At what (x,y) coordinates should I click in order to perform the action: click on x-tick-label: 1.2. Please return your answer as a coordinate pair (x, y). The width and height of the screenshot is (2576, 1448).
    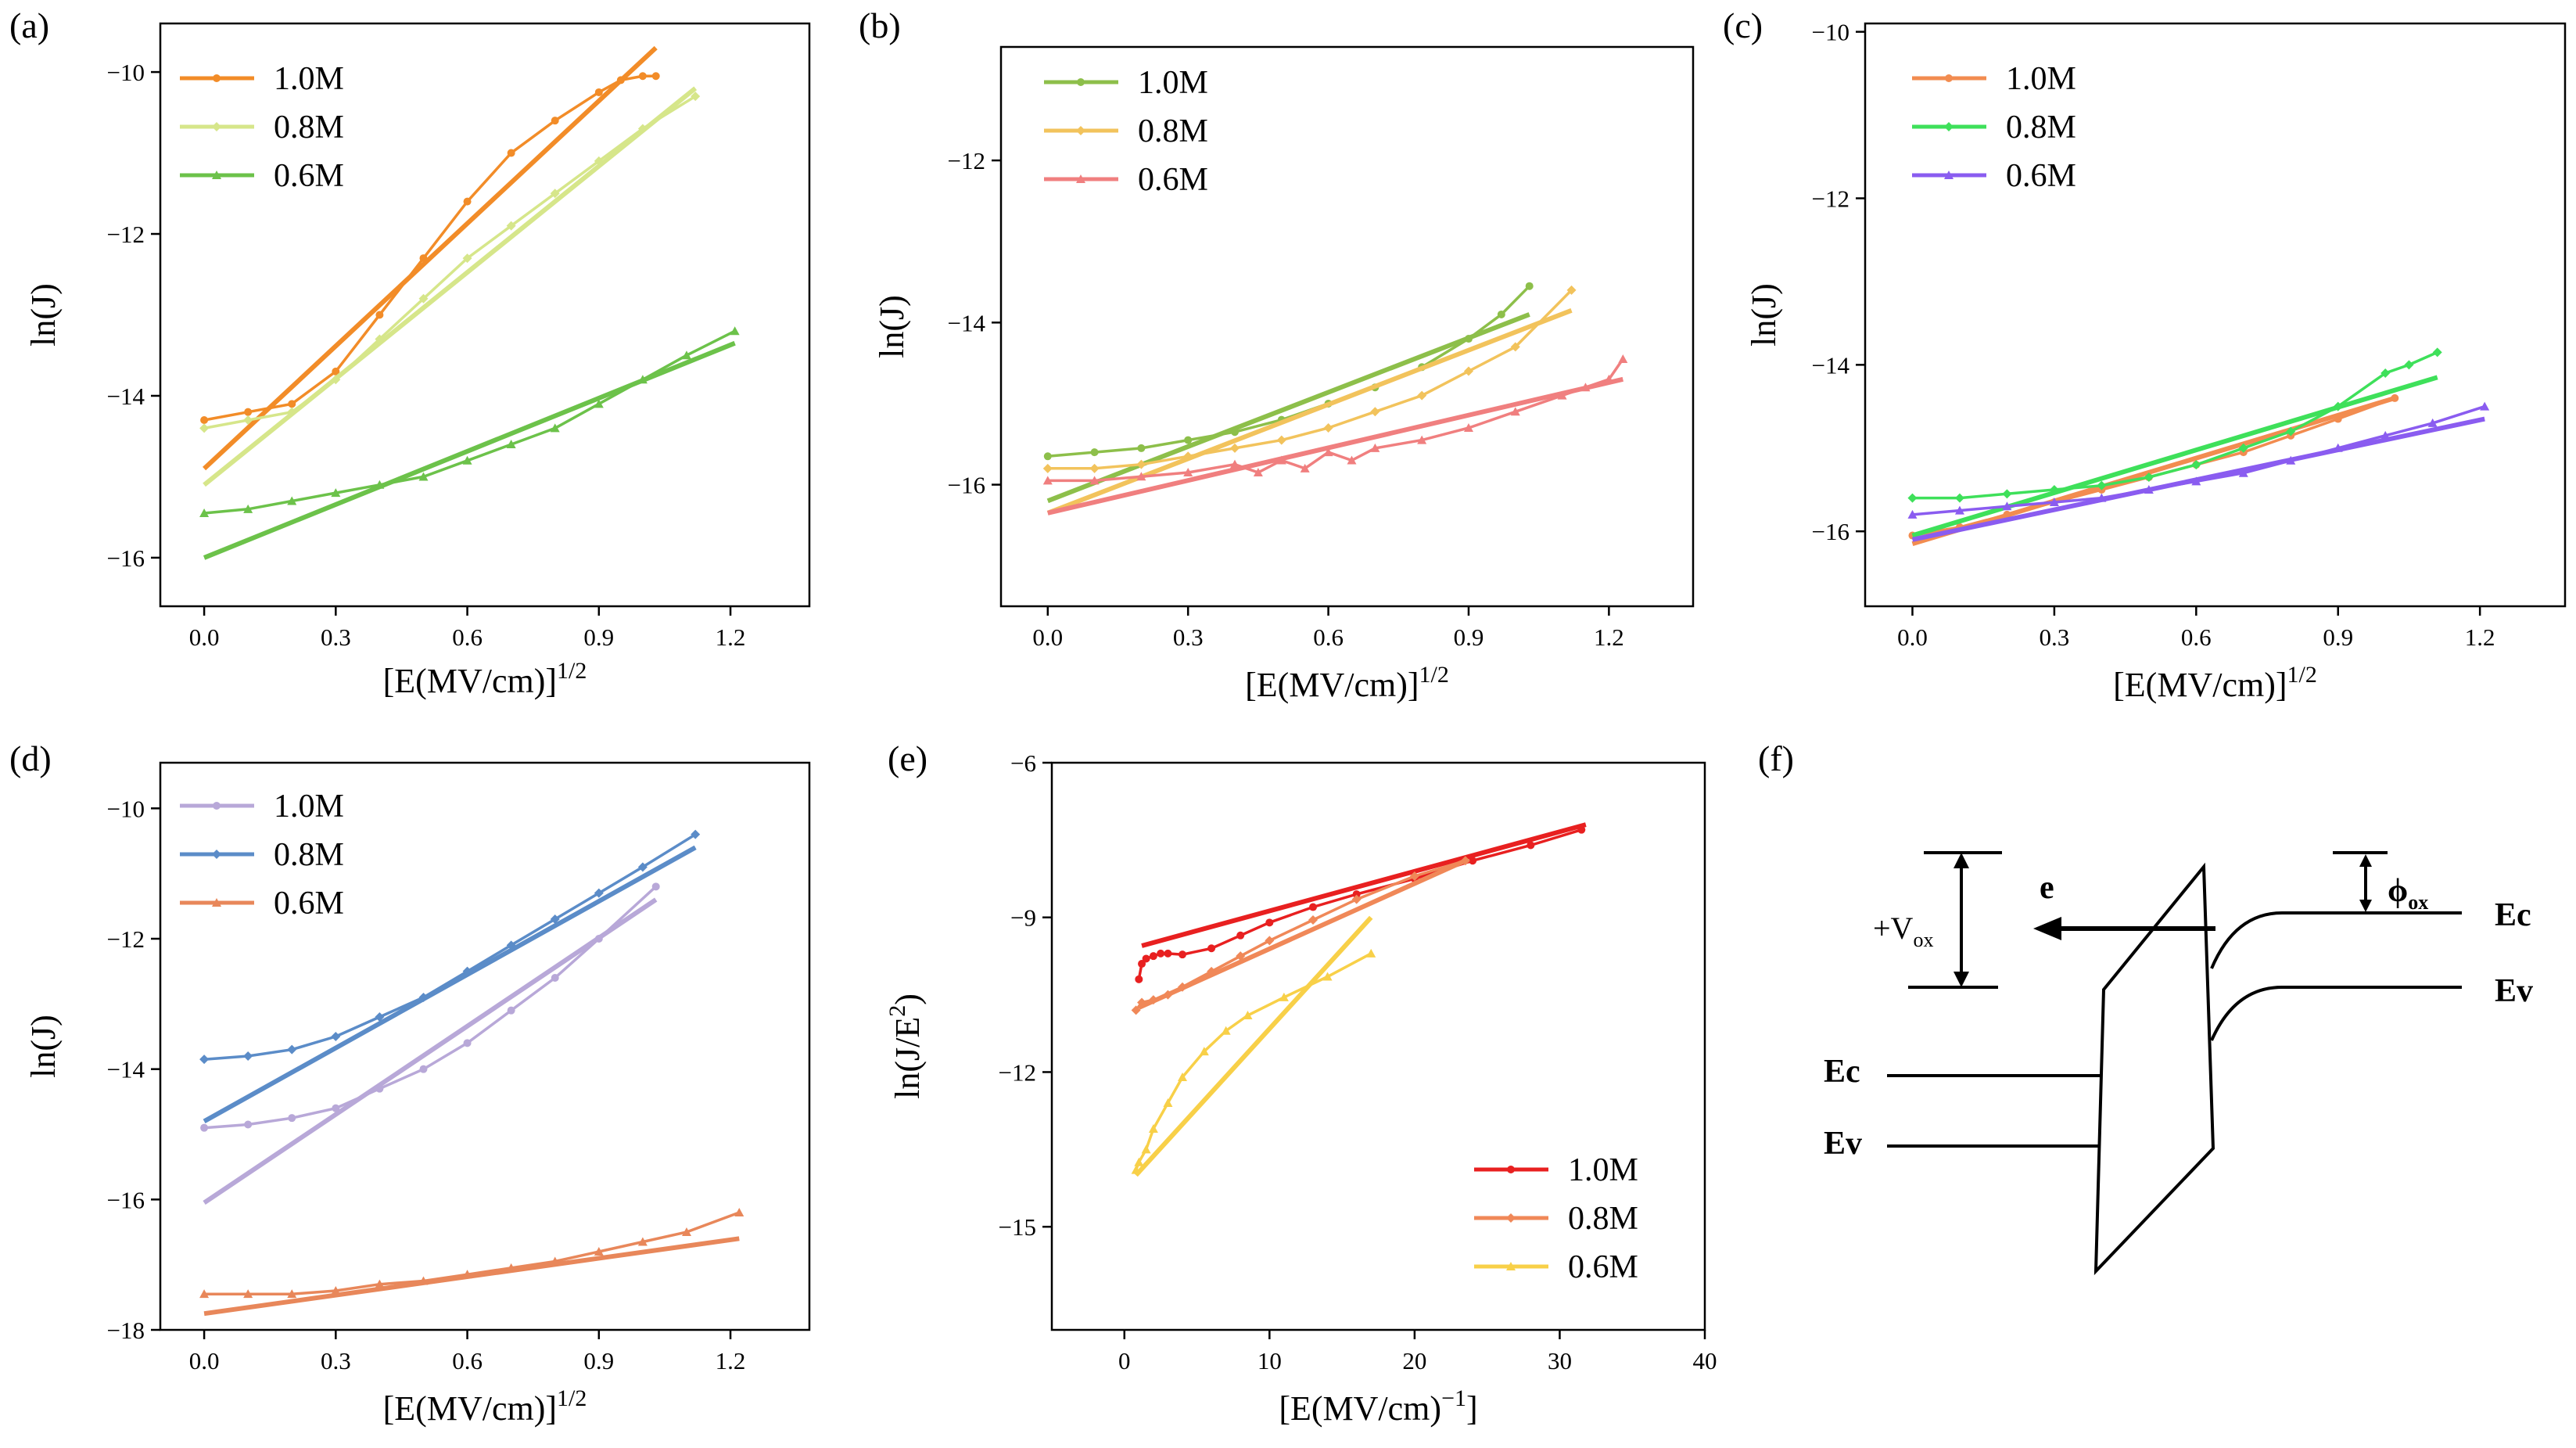
    Looking at the image, I should click on (2480, 637).